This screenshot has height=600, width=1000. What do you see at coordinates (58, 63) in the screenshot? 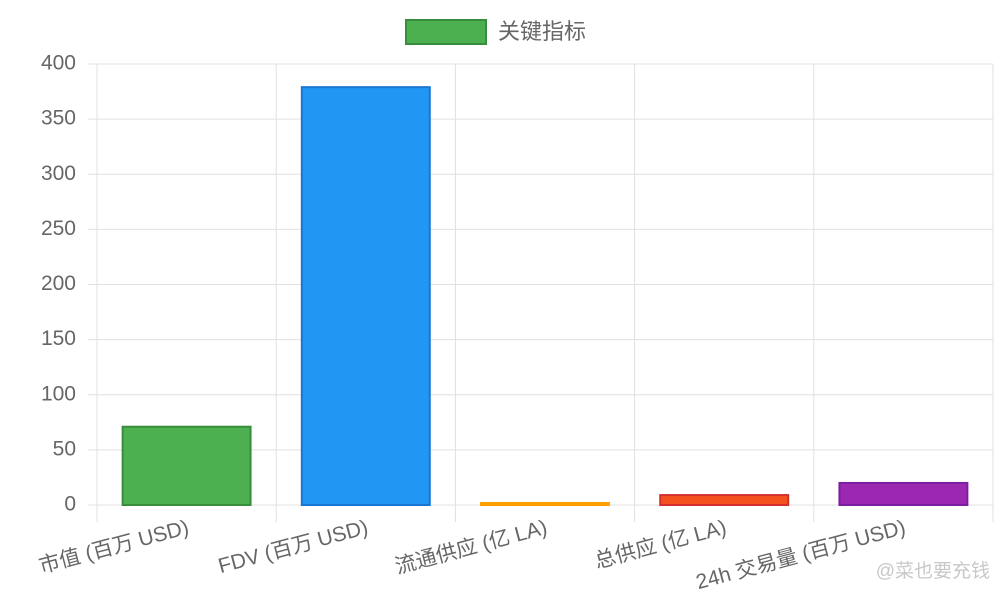
I see `y-tick-label: 400` at bounding box center [58, 63].